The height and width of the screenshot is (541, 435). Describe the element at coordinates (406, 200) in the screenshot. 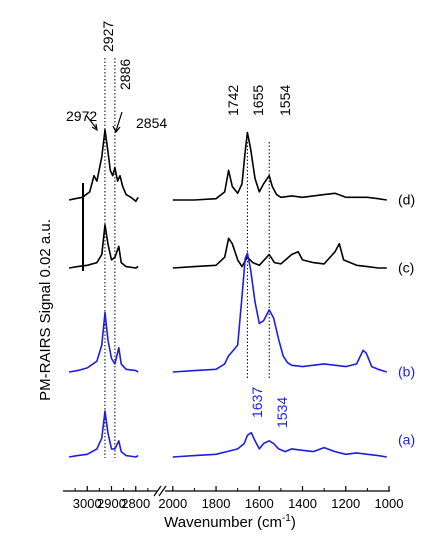

I see `series-label-d: (d)` at that location.